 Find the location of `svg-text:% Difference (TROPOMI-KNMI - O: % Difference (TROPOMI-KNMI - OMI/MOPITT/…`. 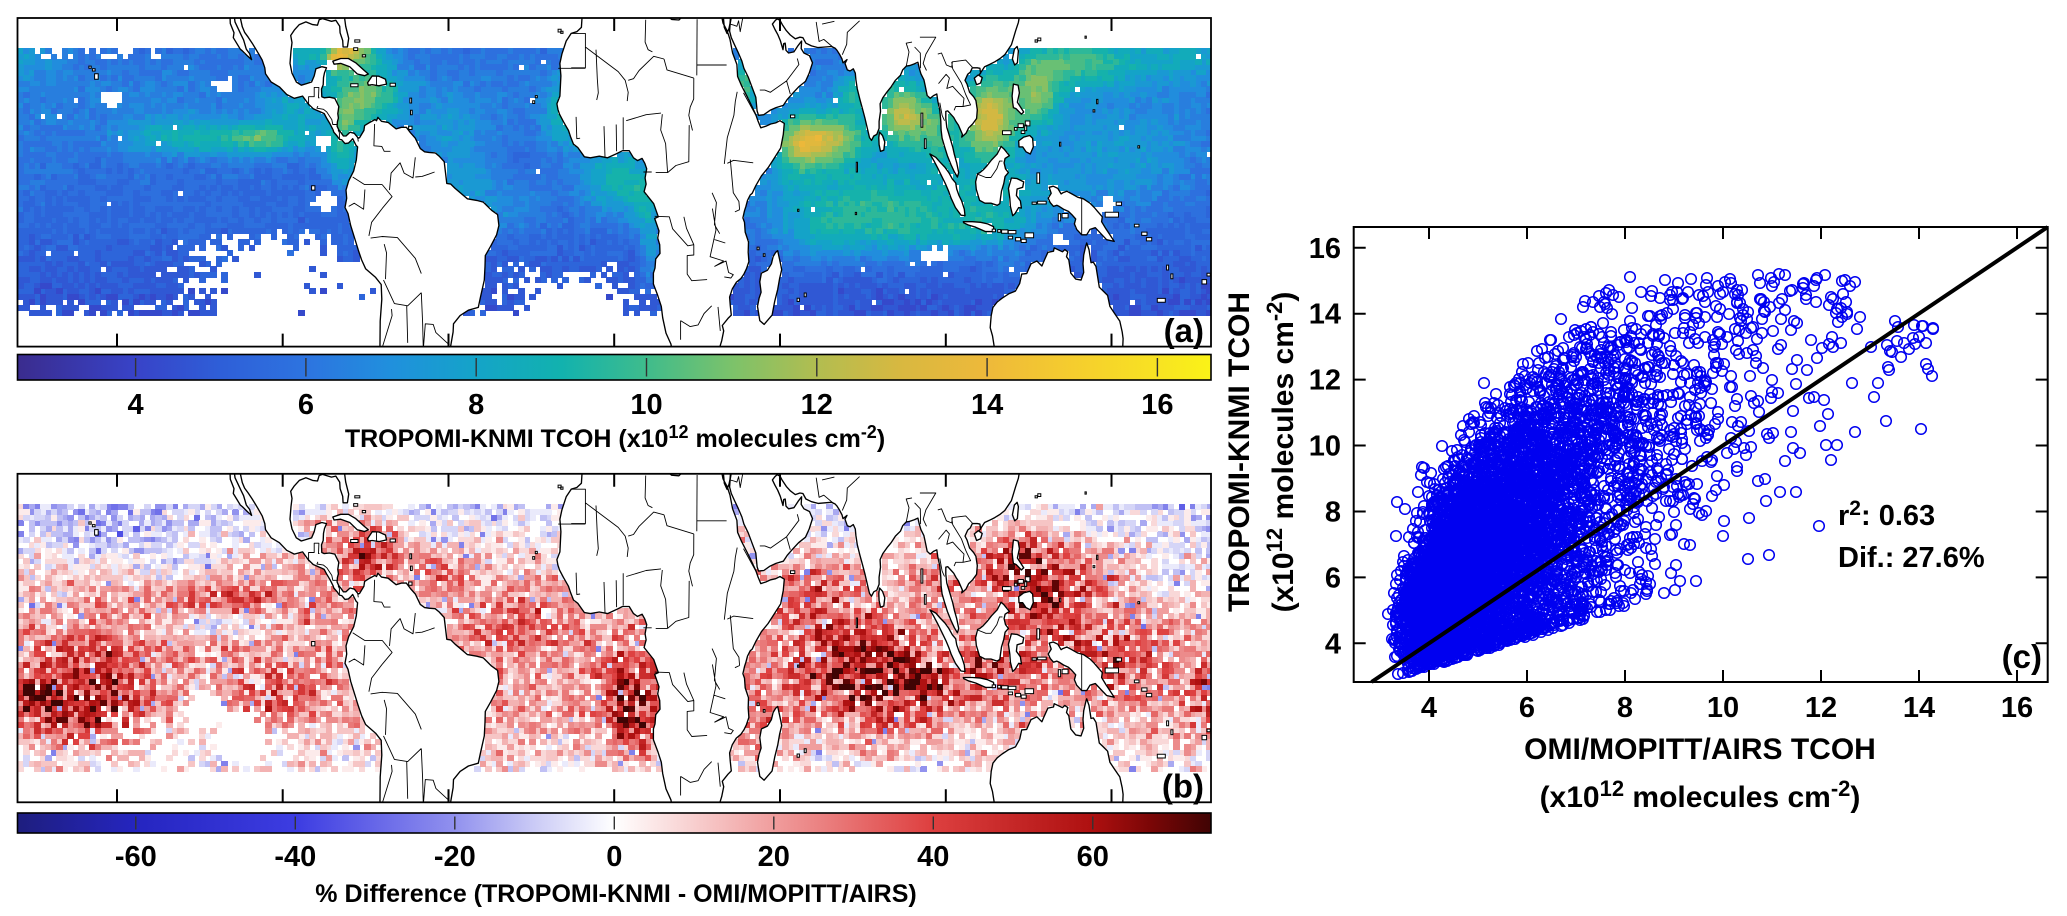

svg-text:% Difference (TROPOMI-KNMI - O: % Difference (TROPOMI-KNMI - OMI/MOPITT/… is located at coordinates (615, 894).